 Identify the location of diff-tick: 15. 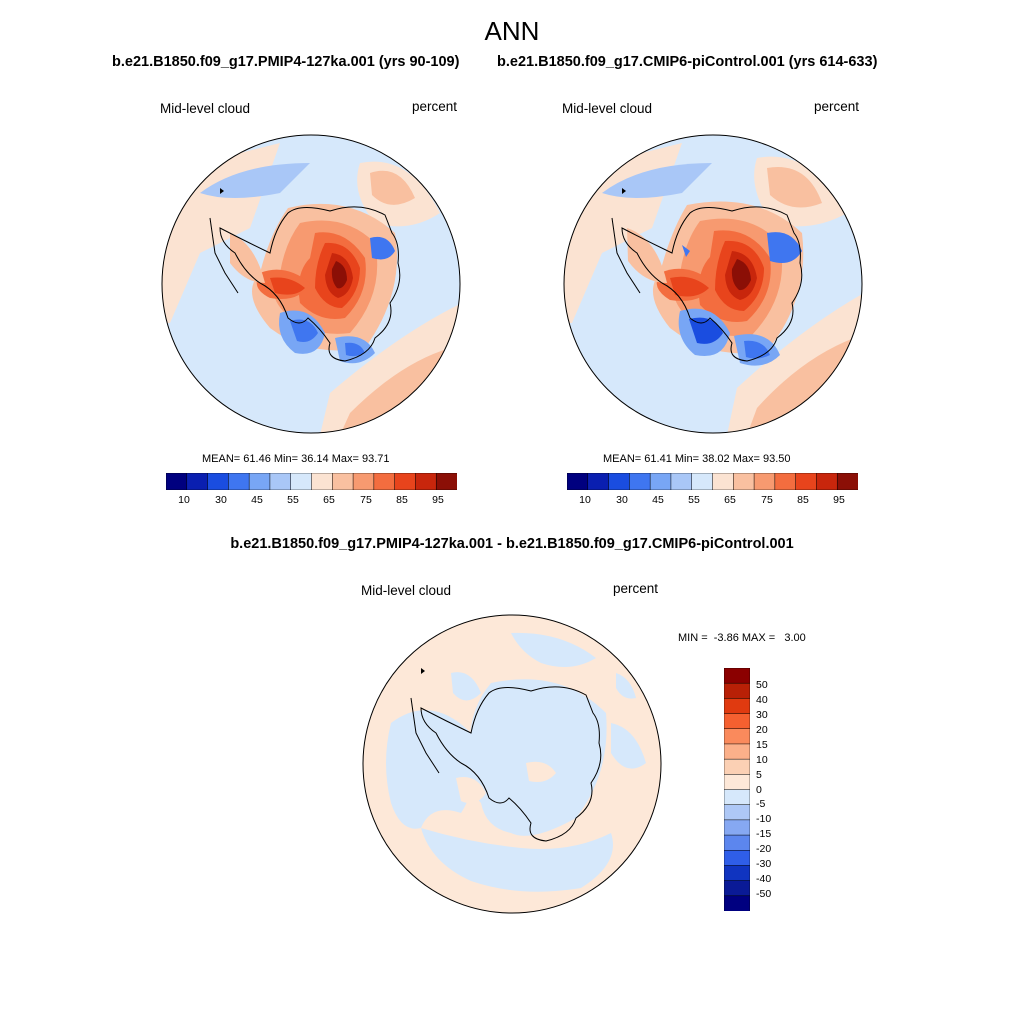
(762, 745).